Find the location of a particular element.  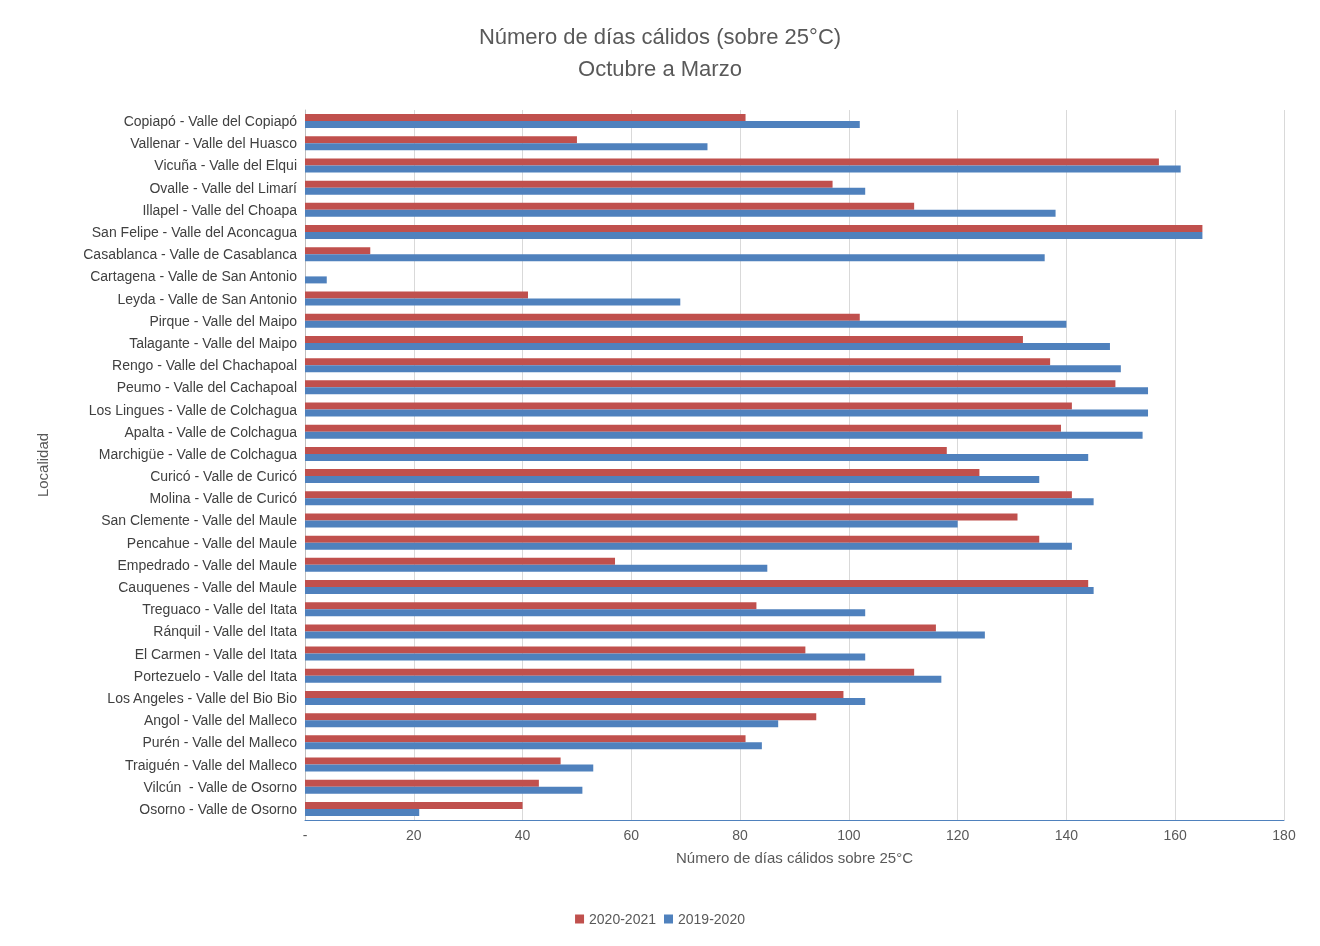

y-tick-label: Rengo - Valle del Chachapoal is located at coordinates (204, 365).